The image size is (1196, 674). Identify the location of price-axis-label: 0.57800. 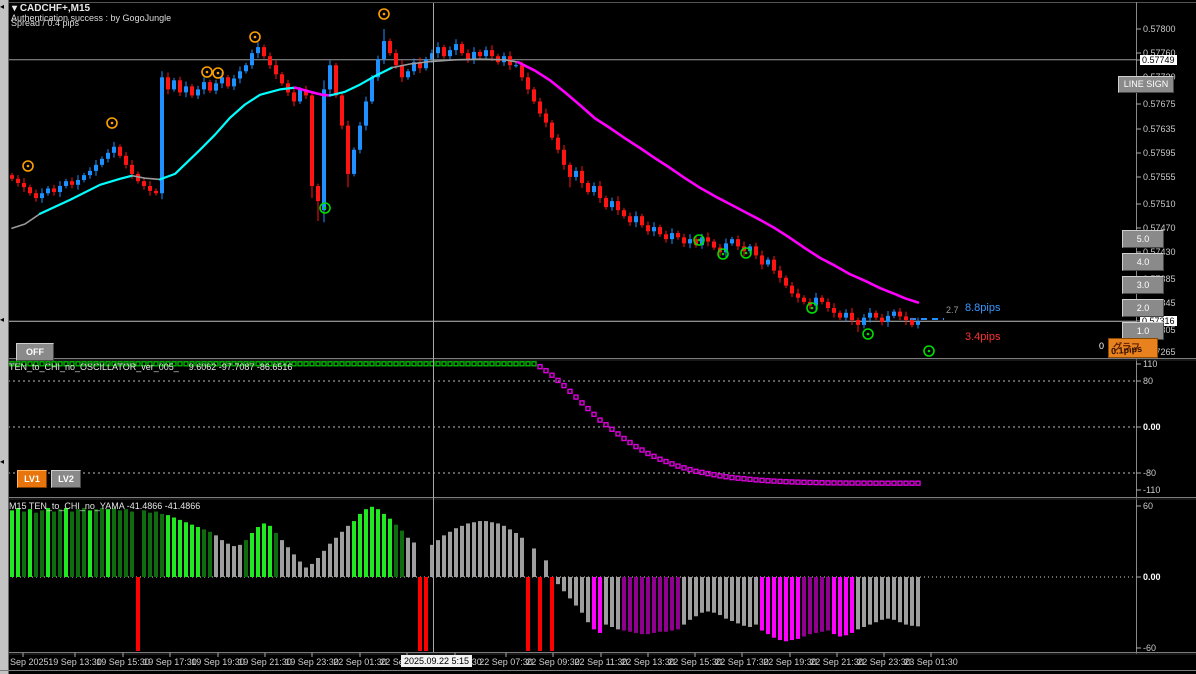
(1159, 29).